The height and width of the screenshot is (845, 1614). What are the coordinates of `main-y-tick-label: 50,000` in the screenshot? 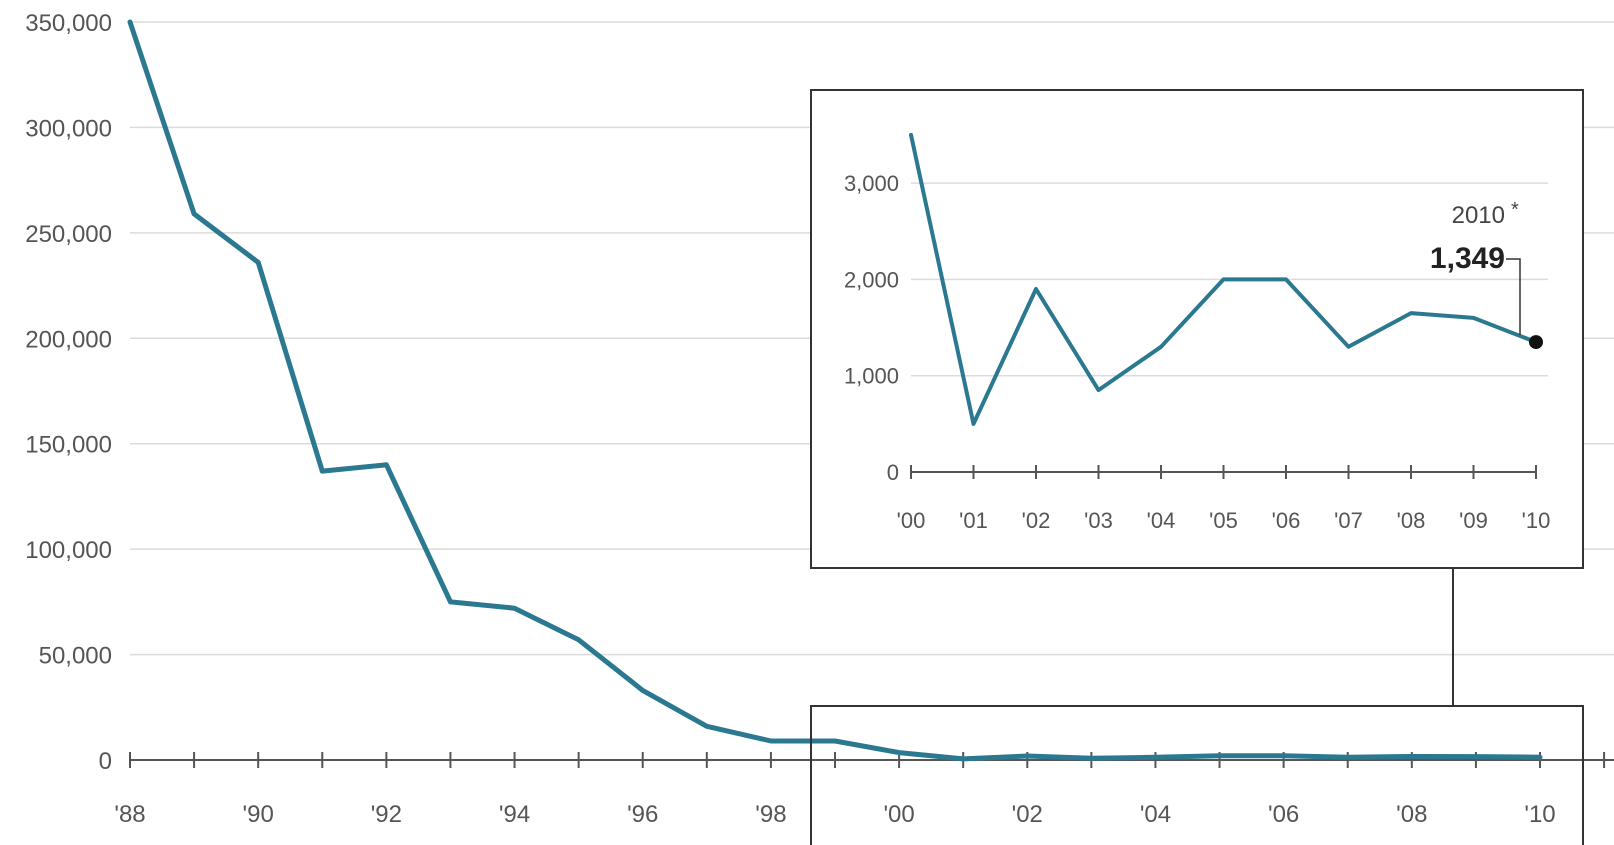 It's located at (75, 656).